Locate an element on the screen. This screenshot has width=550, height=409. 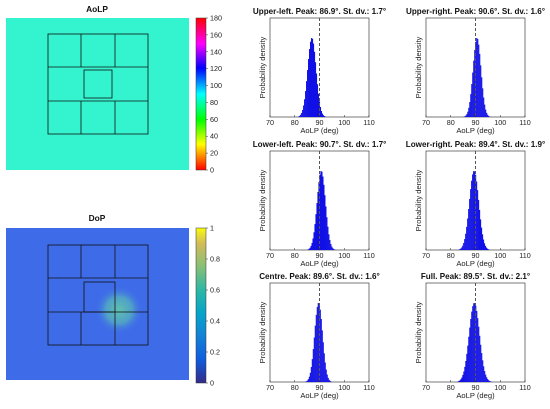
y-axis-label: Probability density is located at coordinates (418, 200).